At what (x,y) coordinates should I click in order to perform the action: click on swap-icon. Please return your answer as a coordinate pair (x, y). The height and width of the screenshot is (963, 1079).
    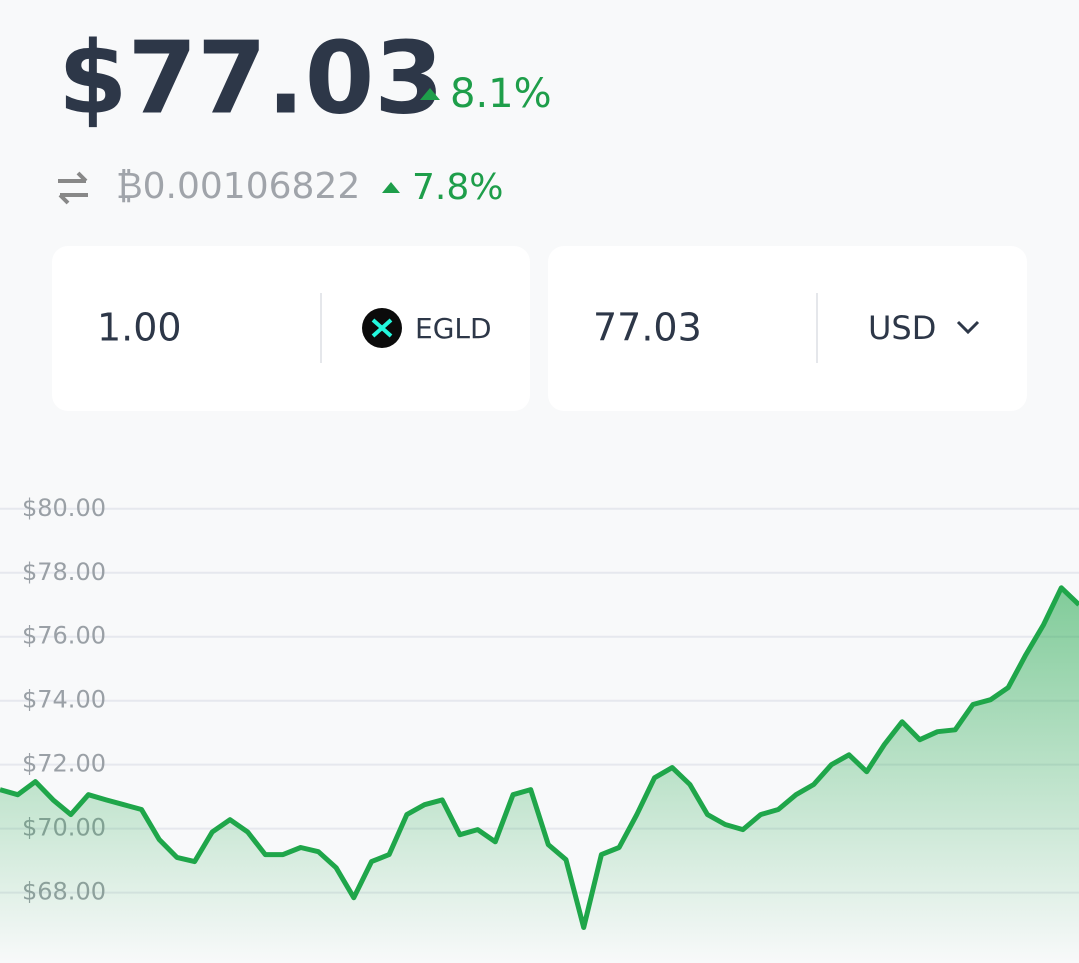
    Looking at the image, I should click on (73, 188).